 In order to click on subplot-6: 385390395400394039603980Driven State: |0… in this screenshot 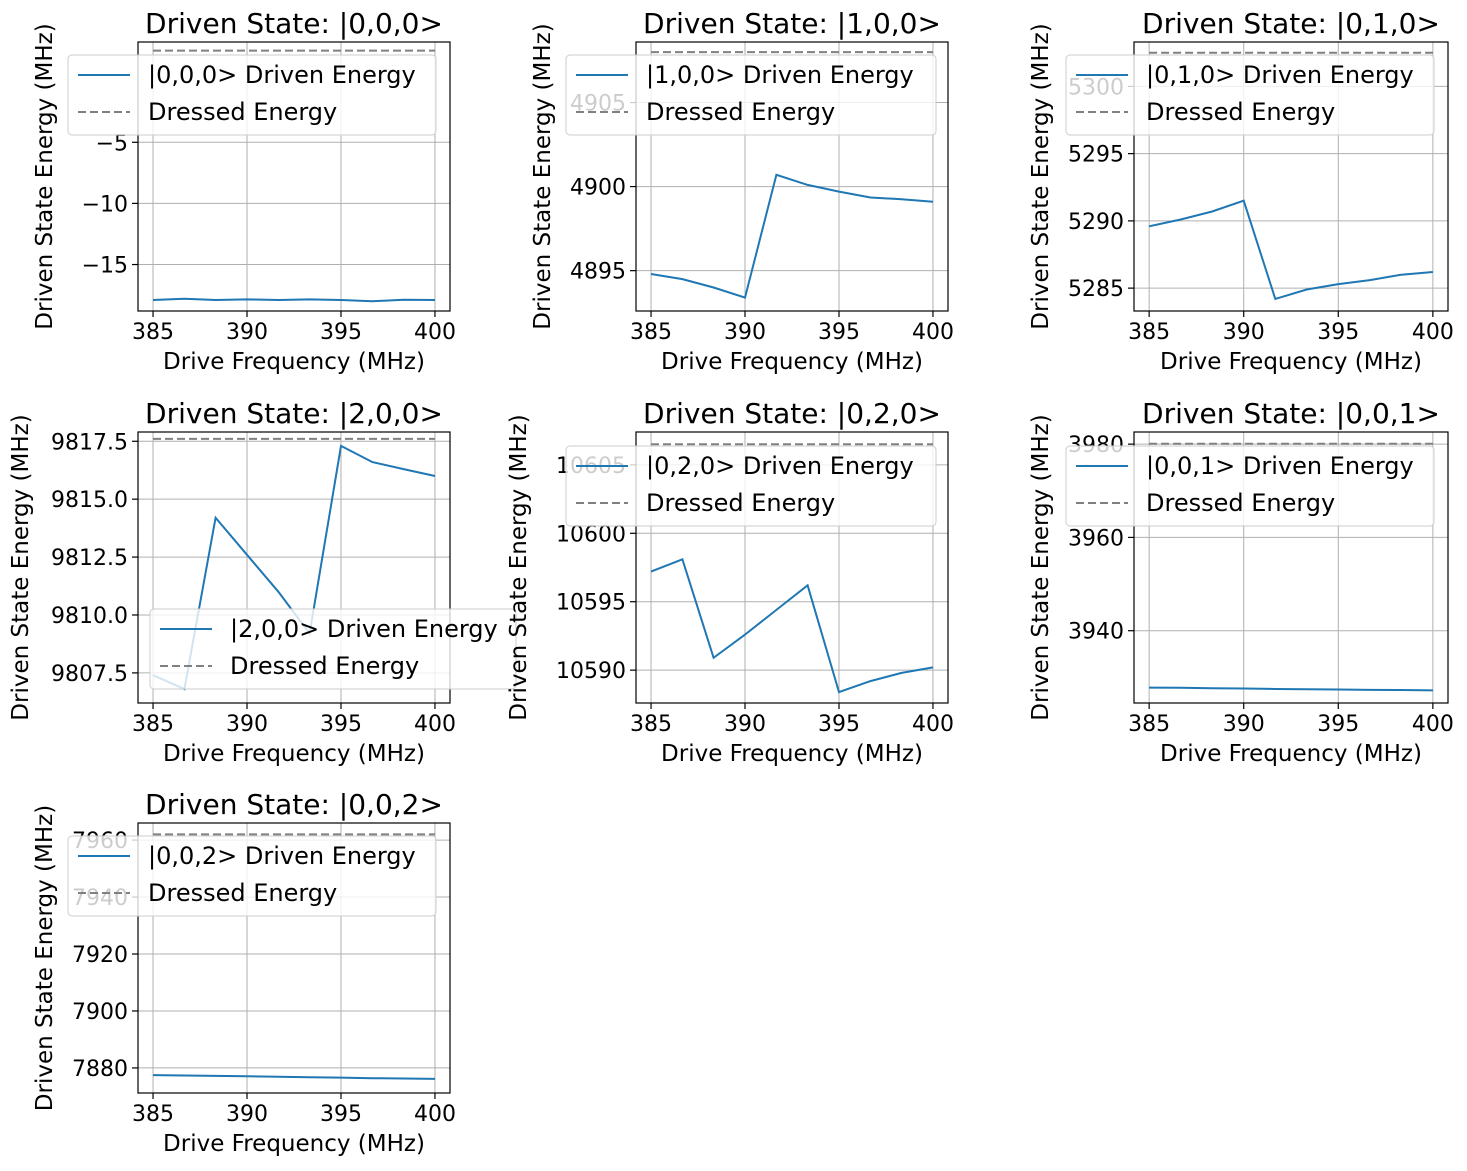, I will do `click(1241, 582)`.